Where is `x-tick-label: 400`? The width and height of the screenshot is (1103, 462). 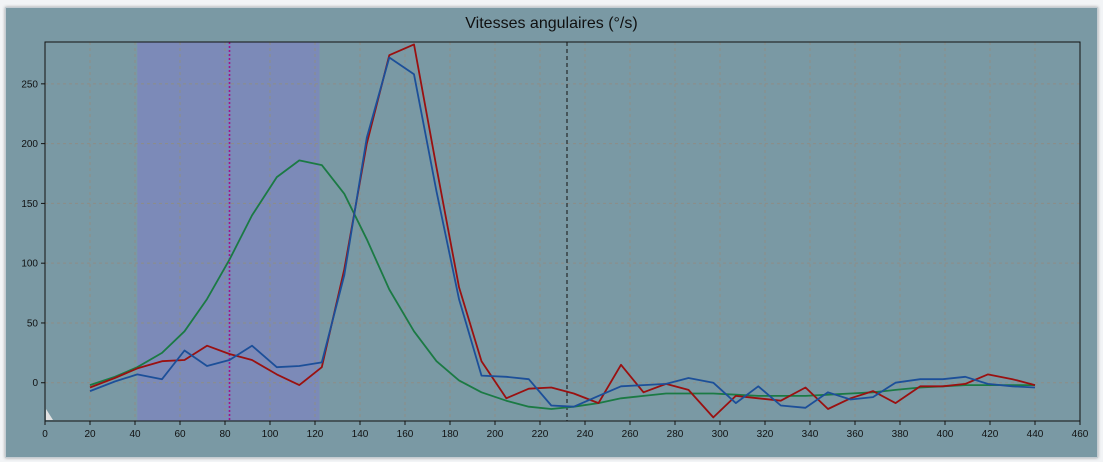
x-tick-label: 400 is located at coordinates (945, 434).